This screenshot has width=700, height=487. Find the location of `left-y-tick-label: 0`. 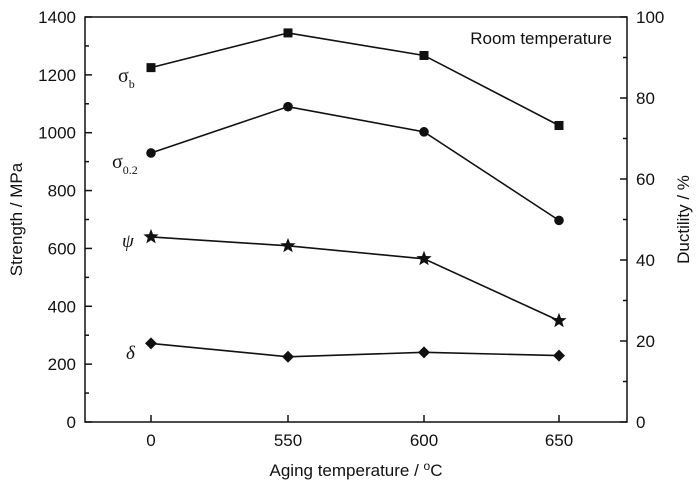

left-y-tick-label: 0 is located at coordinates (71, 422).